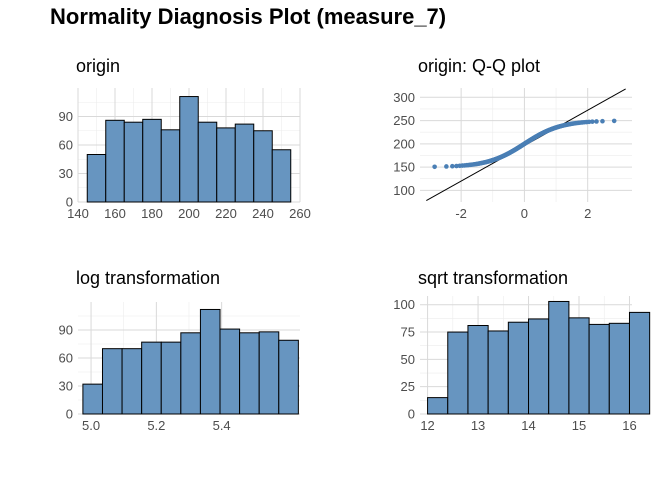 Image resolution: width=672 pixels, height=480 pixels. What do you see at coordinates (78, 213) in the screenshot?
I see `x-tick-label: 140` at bounding box center [78, 213].